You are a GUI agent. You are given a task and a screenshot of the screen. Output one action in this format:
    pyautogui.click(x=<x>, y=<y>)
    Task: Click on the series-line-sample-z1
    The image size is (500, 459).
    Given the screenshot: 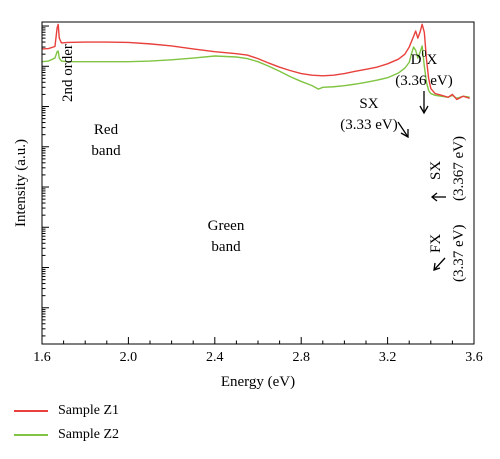 What is the action you would take?
    pyautogui.click(x=255, y=62)
    